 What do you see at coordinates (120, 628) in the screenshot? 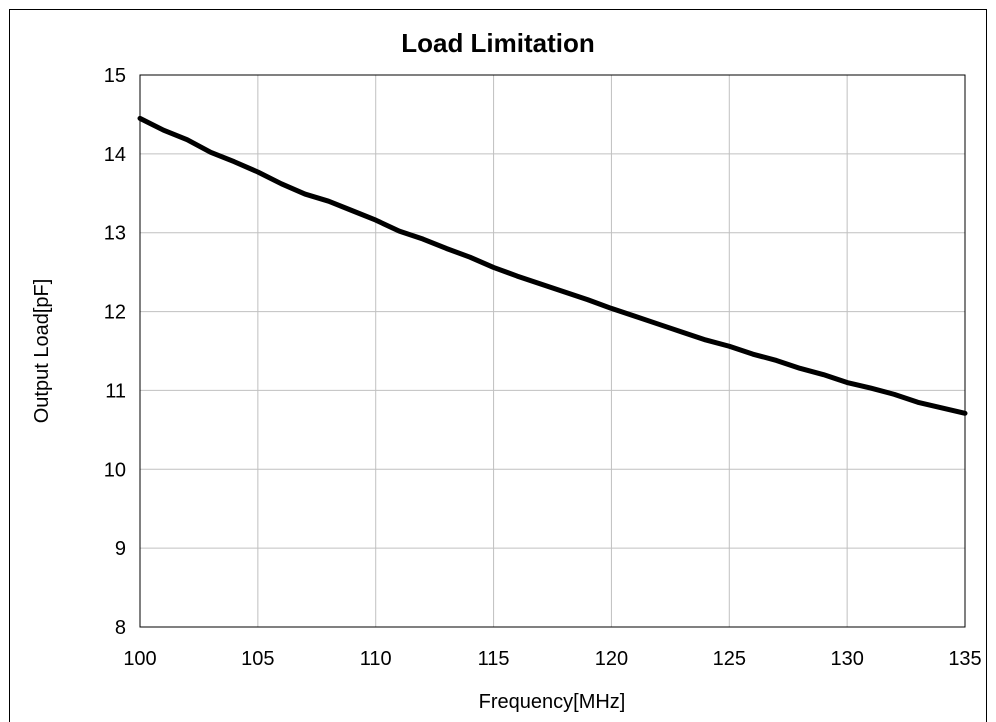
I see `y-tick-label: 8` at bounding box center [120, 628].